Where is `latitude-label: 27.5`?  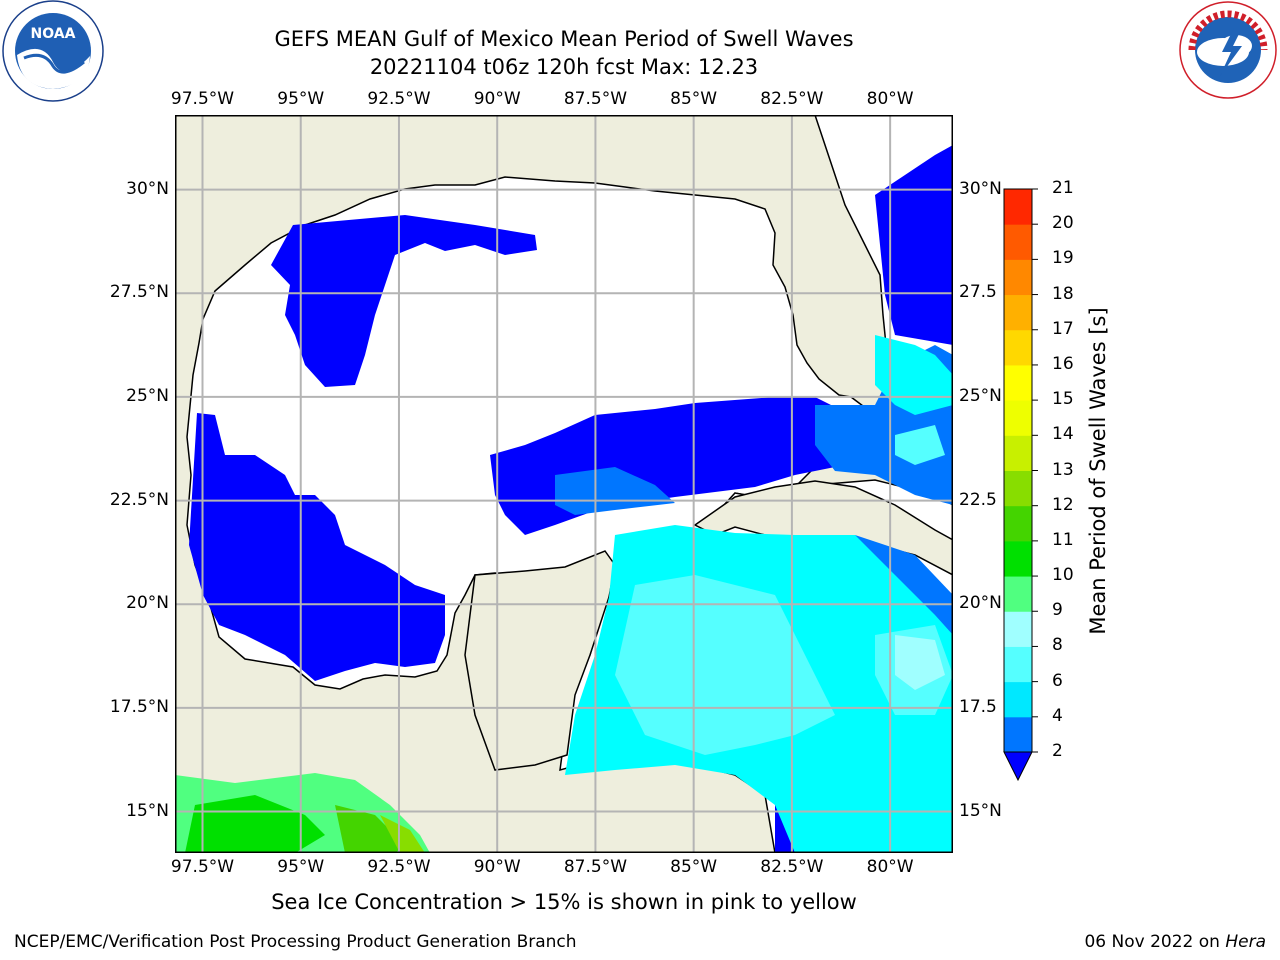
latitude-label: 27.5 is located at coordinates (978, 292).